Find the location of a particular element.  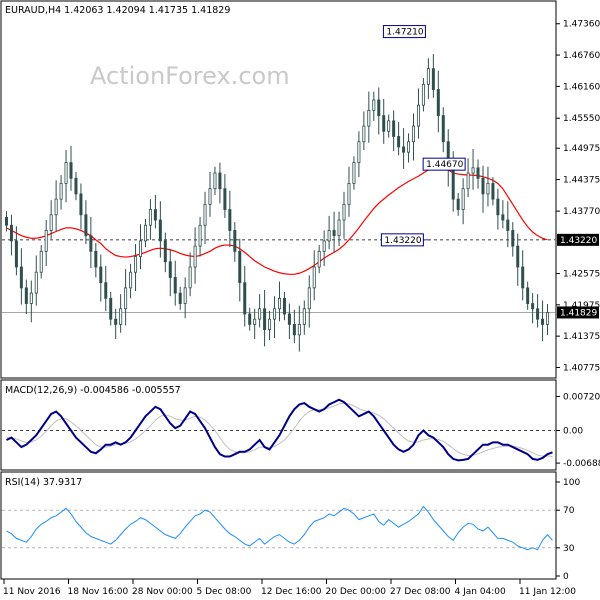

price-callout: 1.43220 is located at coordinates (405, 240).